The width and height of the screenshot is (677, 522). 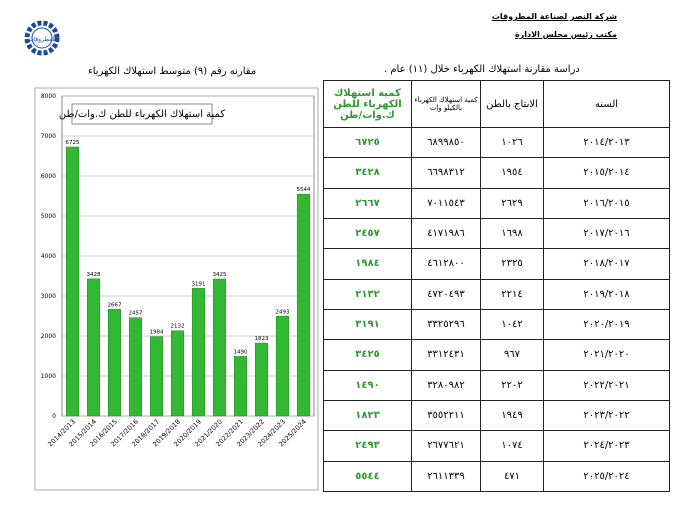 What do you see at coordinates (304, 190) in the screenshot?
I see `value-label: 5544` at bounding box center [304, 190].